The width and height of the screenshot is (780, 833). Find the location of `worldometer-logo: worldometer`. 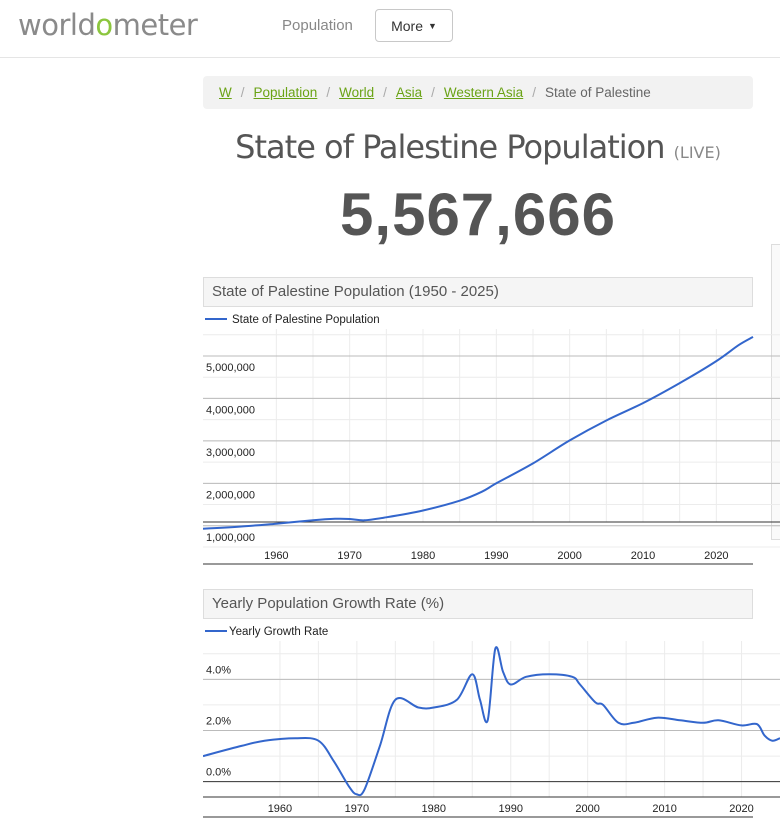

worldometer-logo: worldometer is located at coordinates (108, 25).